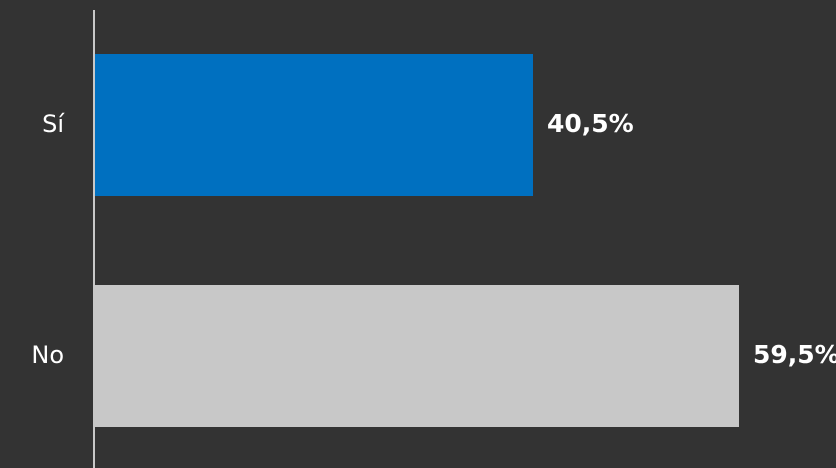 Image resolution: width=836 pixels, height=468 pixels. What do you see at coordinates (590, 123) in the screenshot?
I see `value-label: 40,5%` at bounding box center [590, 123].